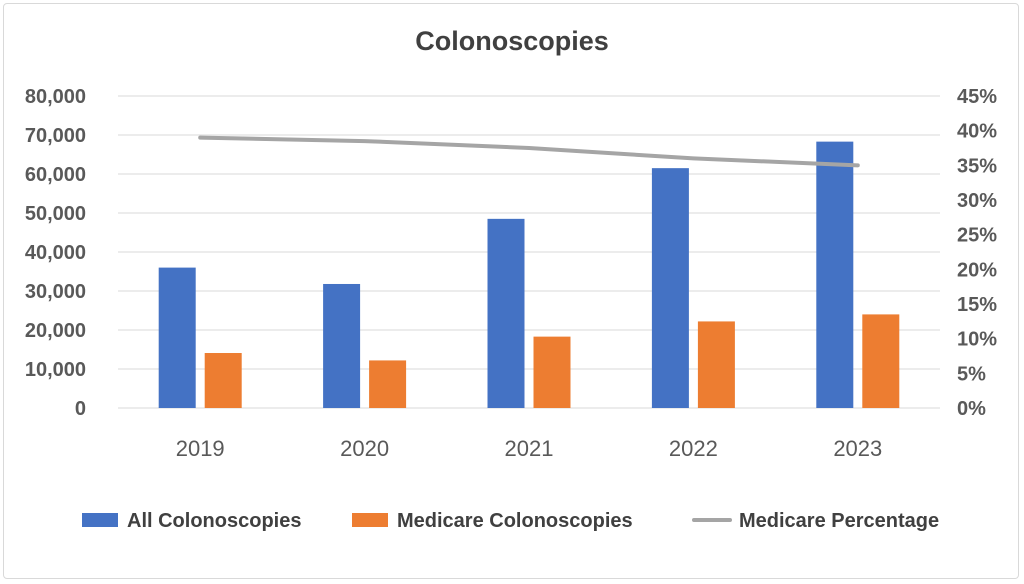  I want to click on y-right-tick-label: 40%, so click(977, 132).